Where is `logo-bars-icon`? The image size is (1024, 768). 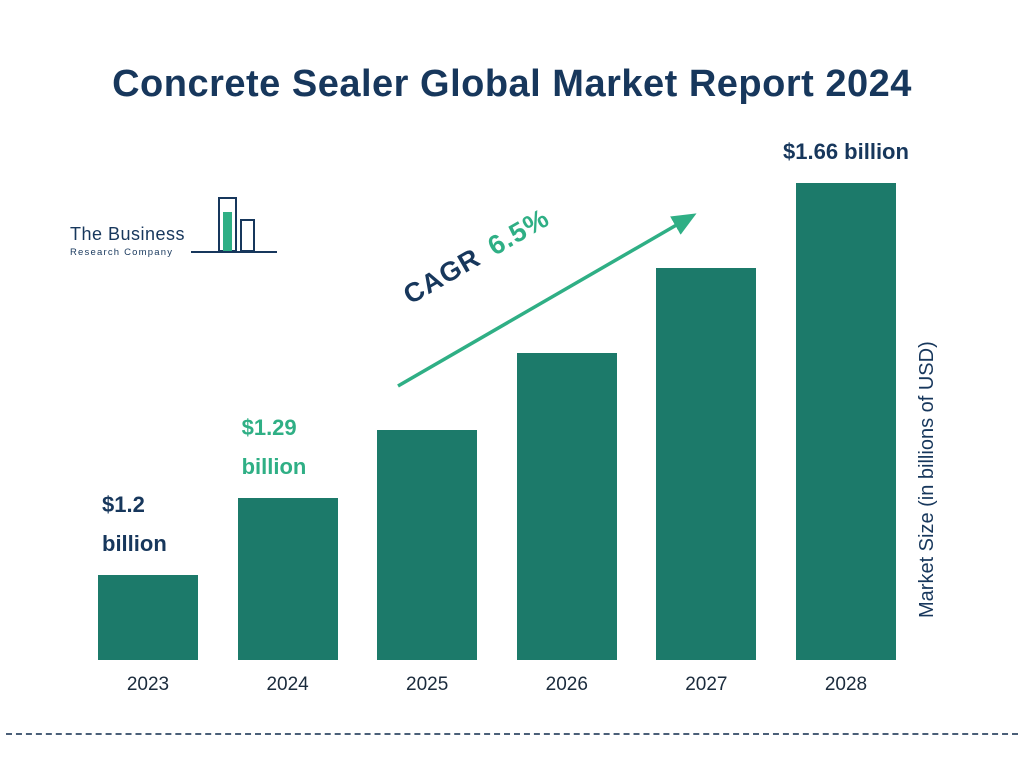
logo-bars-icon is located at coordinates (234, 225).